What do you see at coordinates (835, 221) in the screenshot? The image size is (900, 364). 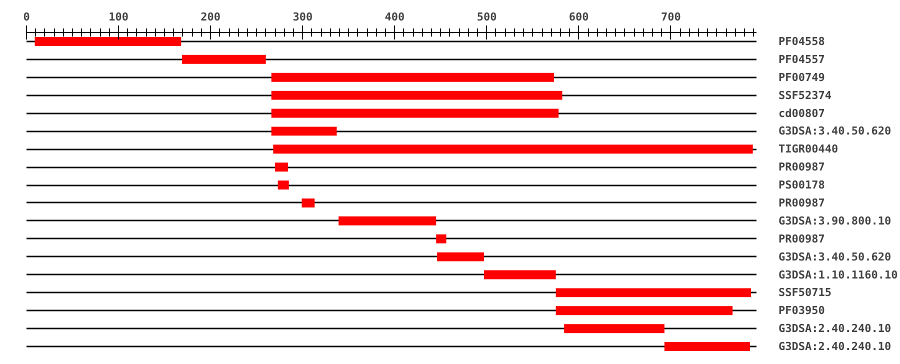 I see `y-tick-label: G3DSA:3.90.800.10` at bounding box center [835, 221].